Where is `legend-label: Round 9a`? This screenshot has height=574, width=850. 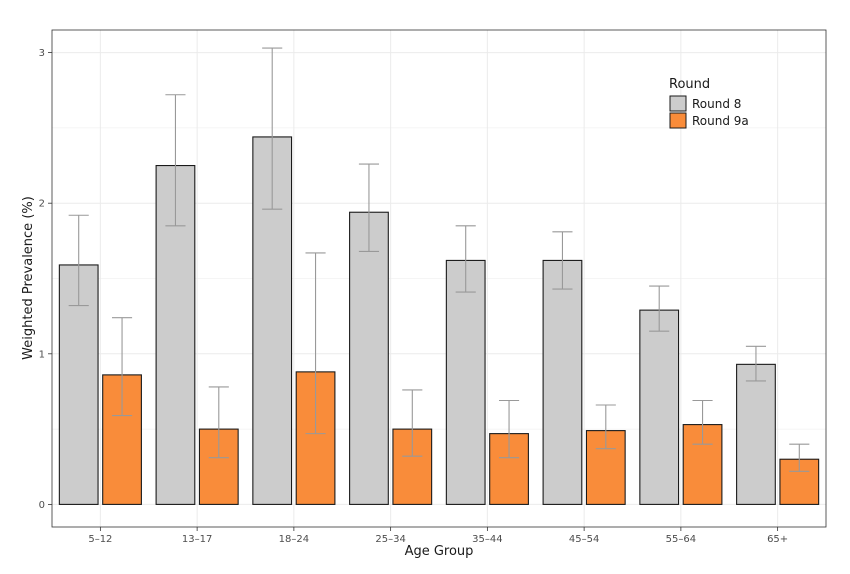 legend-label: Round 9a is located at coordinates (720, 121).